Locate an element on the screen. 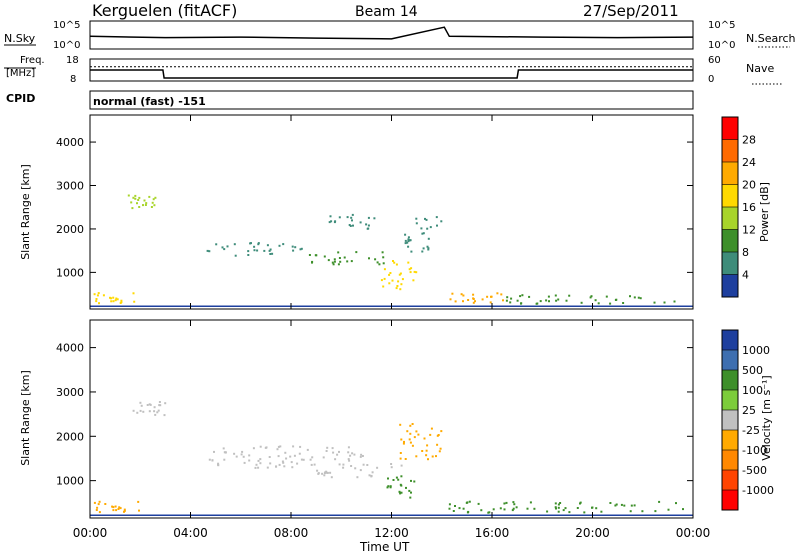 The image size is (800, 554). power-colorbar-label: Power [dB] is located at coordinates (764, 212).